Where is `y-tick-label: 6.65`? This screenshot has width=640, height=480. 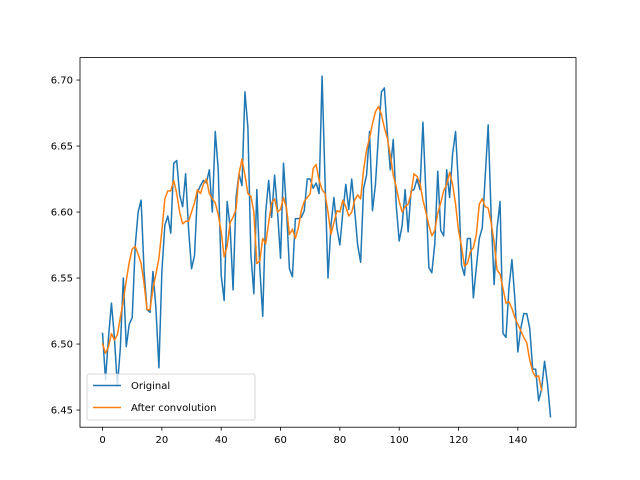 y-tick-label: 6.65 is located at coordinates (62, 147).